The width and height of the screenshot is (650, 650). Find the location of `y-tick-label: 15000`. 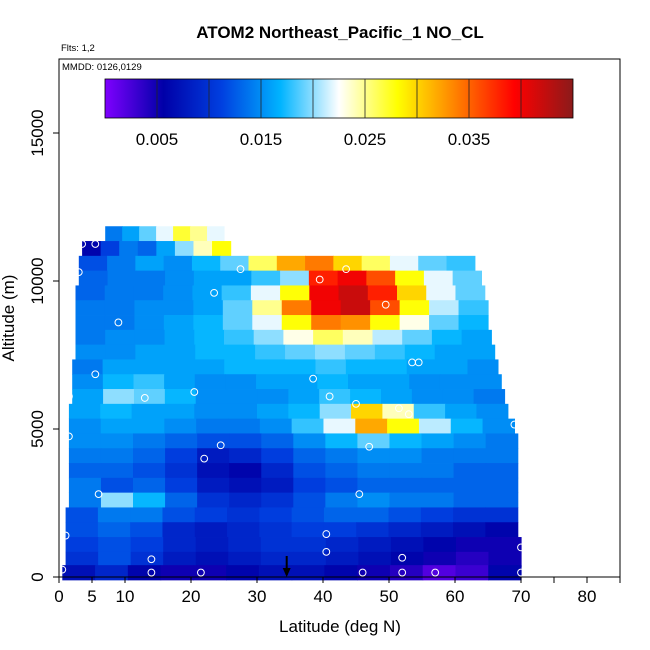

y-tick-label: 15000 is located at coordinates (37, 132).